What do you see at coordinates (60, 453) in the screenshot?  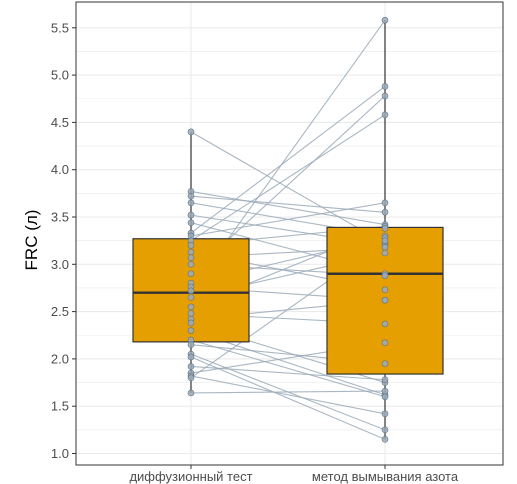 I see `y-tick-label: 1.0` at bounding box center [60, 453].